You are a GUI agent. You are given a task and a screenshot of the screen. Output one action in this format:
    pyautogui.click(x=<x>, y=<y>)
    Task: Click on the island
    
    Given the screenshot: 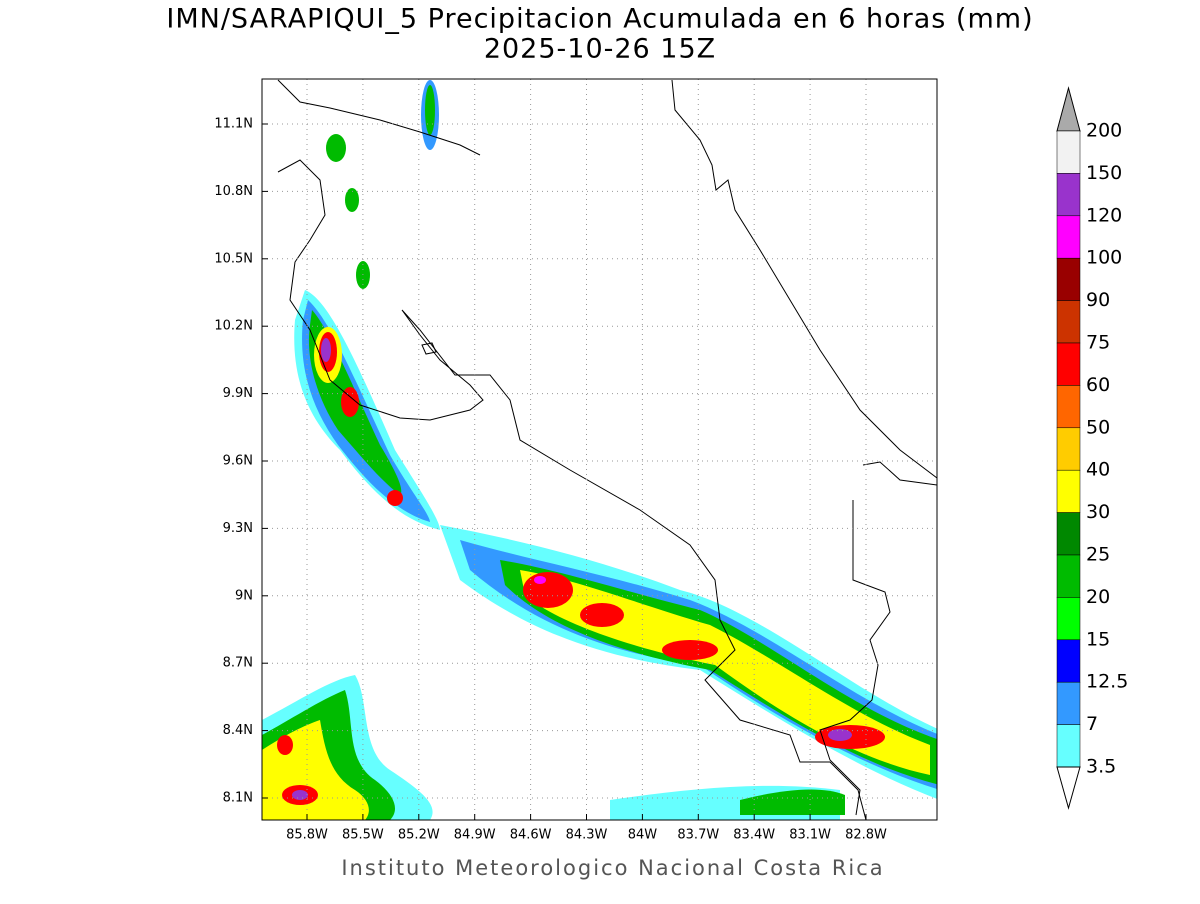 What is the action you would take?
    pyautogui.click(x=429, y=348)
    